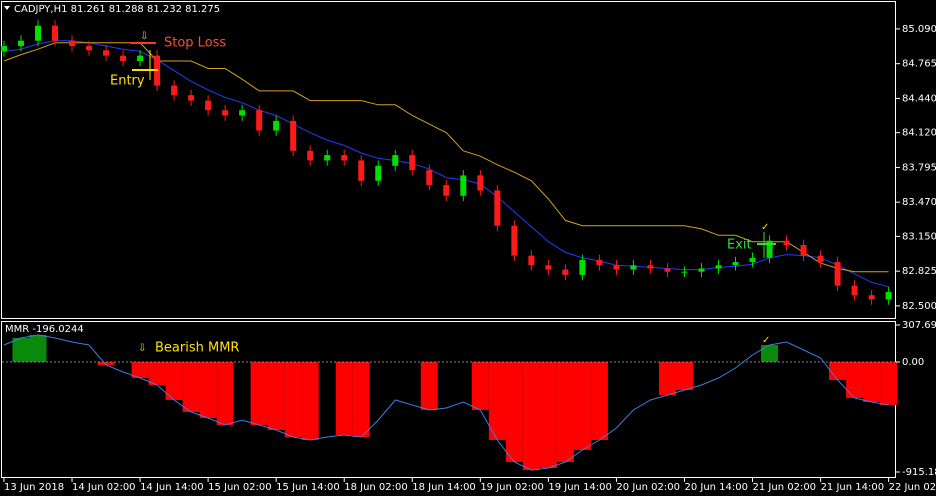 This screenshot has height=496, width=936. I want to click on x-tick-label: 21 Jun 14:00, so click(853, 487).